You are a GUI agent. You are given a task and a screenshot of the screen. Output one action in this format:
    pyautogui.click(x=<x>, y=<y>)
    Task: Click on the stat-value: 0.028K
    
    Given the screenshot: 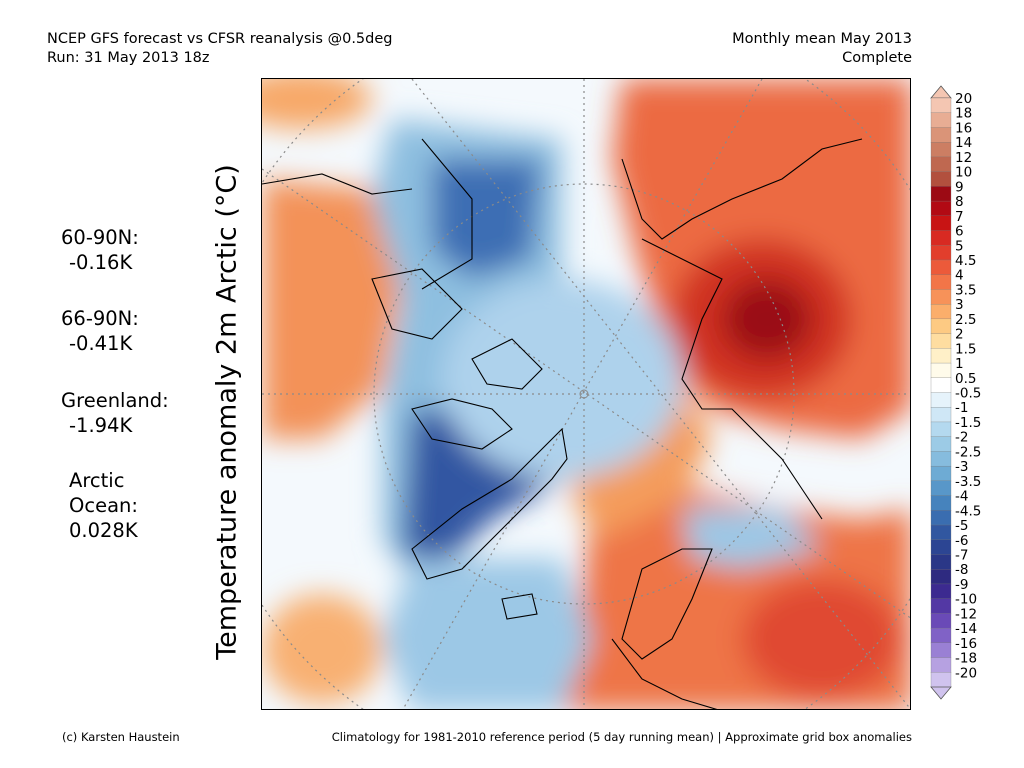 What is the action you would take?
    pyautogui.click(x=103, y=530)
    